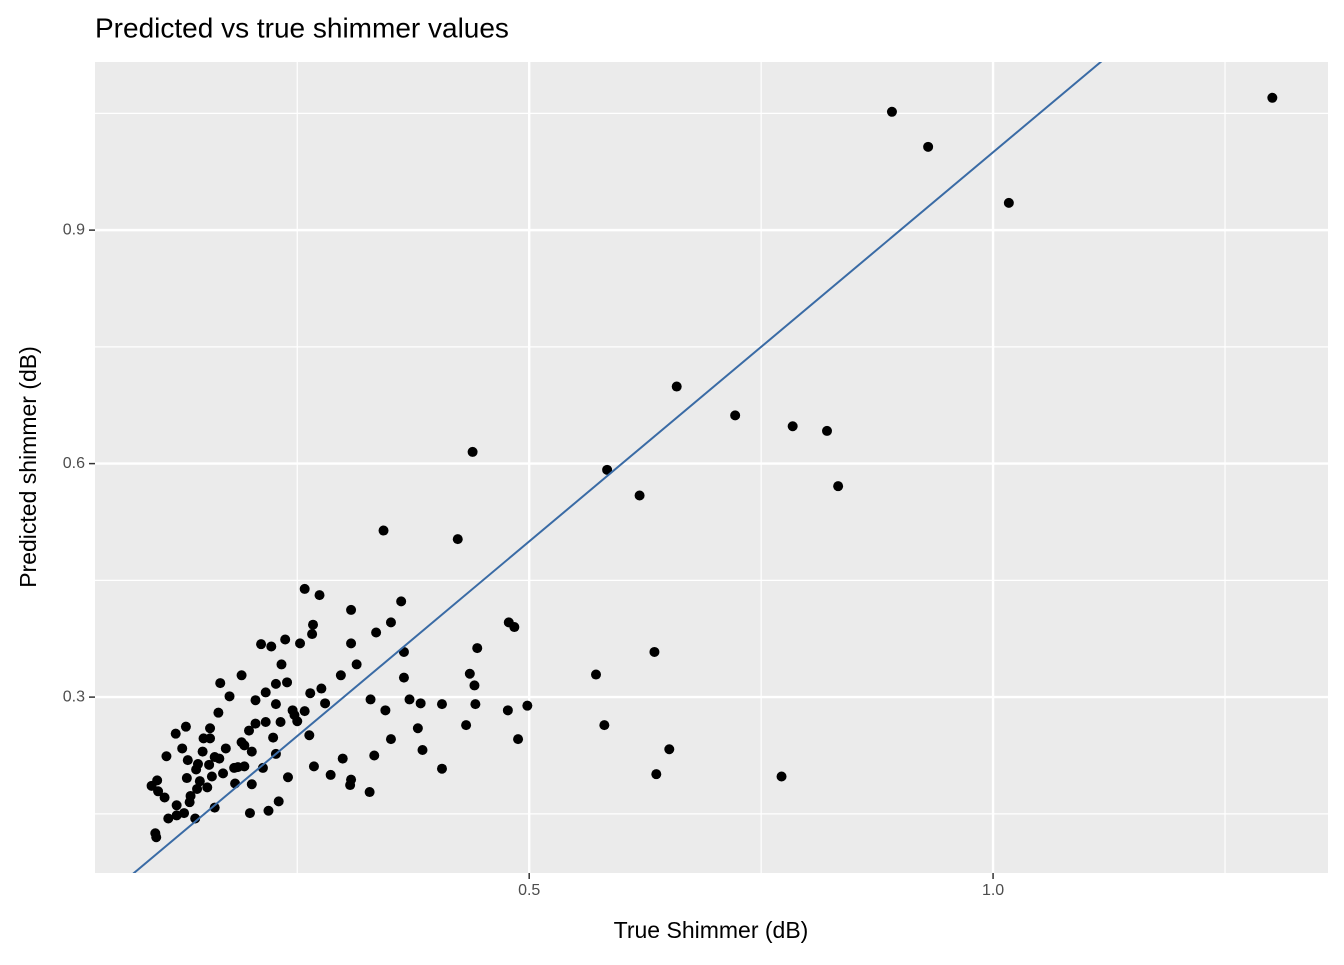  What do you see at coordinates (74, 463) in the screenshot?
I see `y-tick-label: 0.6` at bounding box center [74, 463].